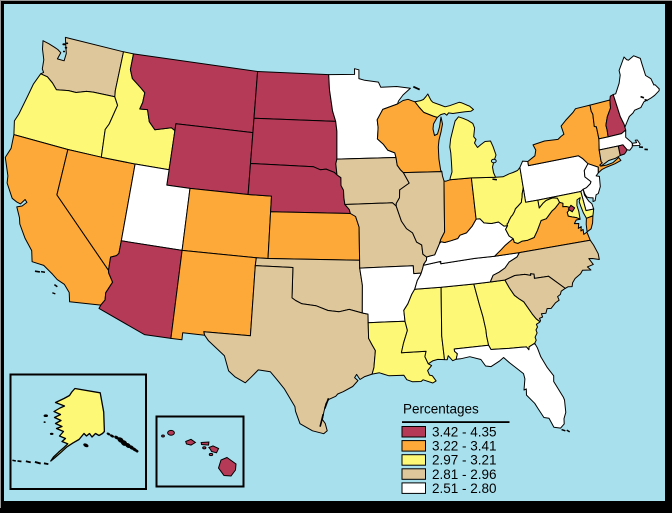  What do you see at coordinates (464, 488) in the screenshot?
I see `svg-text: 2.51 - 2.80` at bounding box center [464, 488].